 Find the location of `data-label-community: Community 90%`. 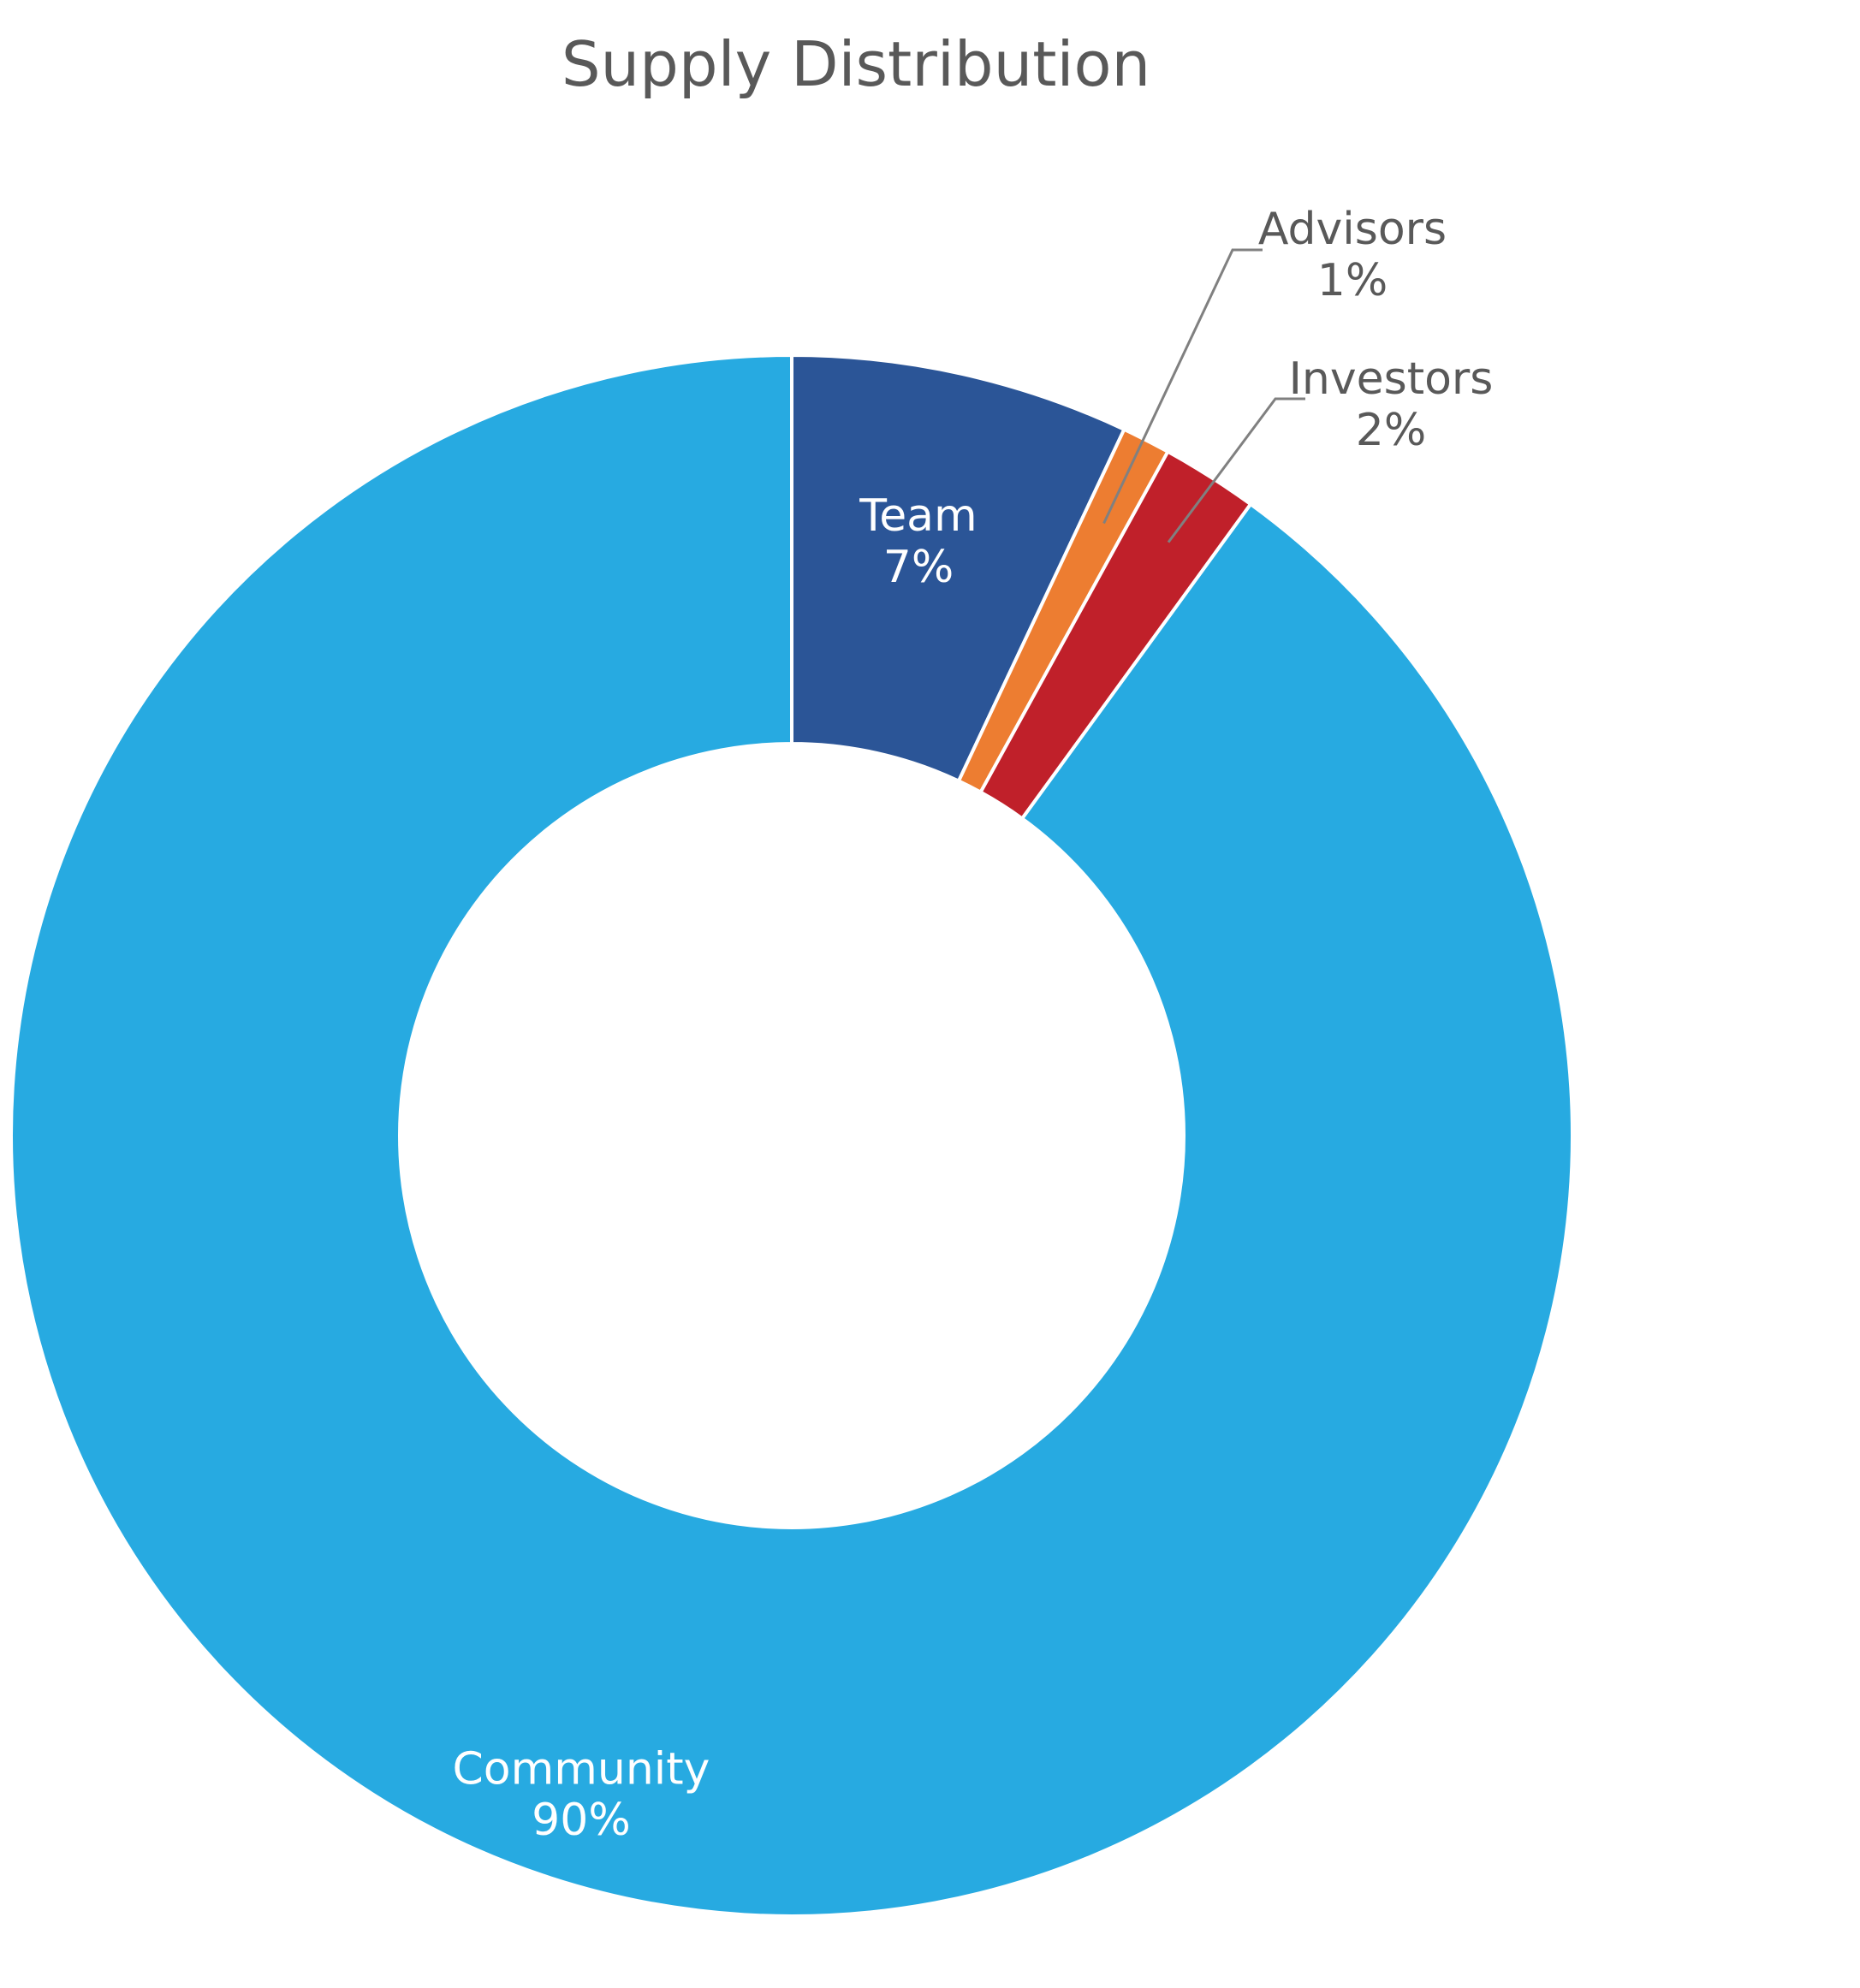

data-label-community: Community 90% is located at coordinates (581, 1794).